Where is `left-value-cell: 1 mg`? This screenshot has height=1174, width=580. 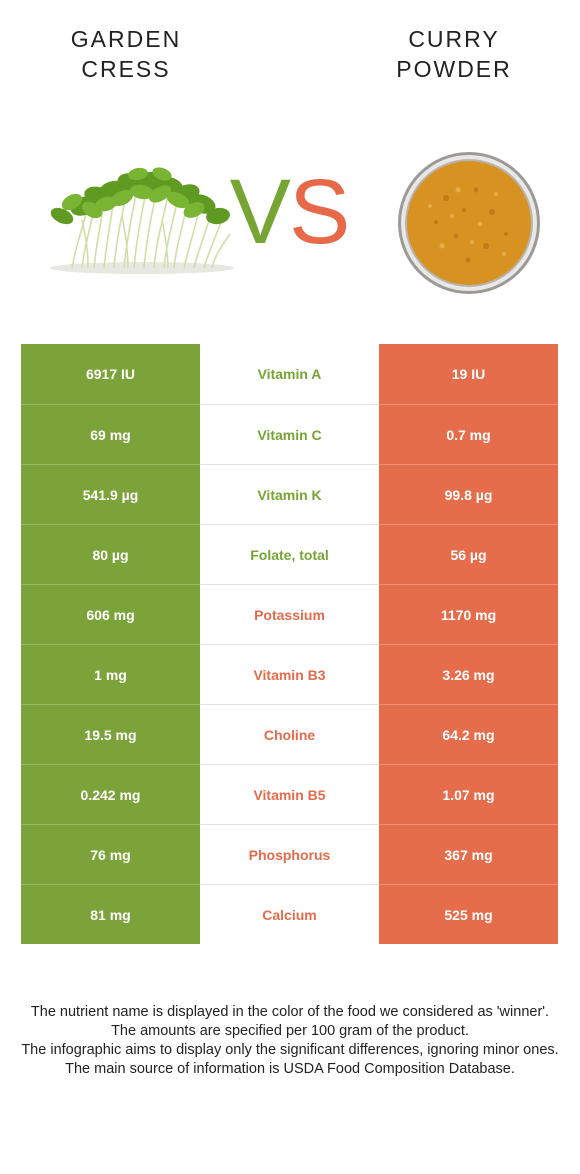
left-value-cell: 1 mg is located at coordinates (110, 674).